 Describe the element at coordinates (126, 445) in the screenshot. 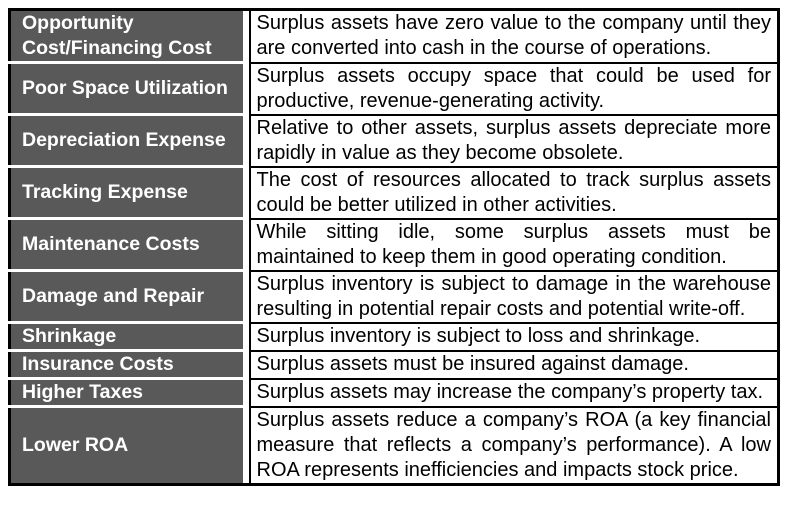

I see `cost-category-cell: Lower ROA` at that location.